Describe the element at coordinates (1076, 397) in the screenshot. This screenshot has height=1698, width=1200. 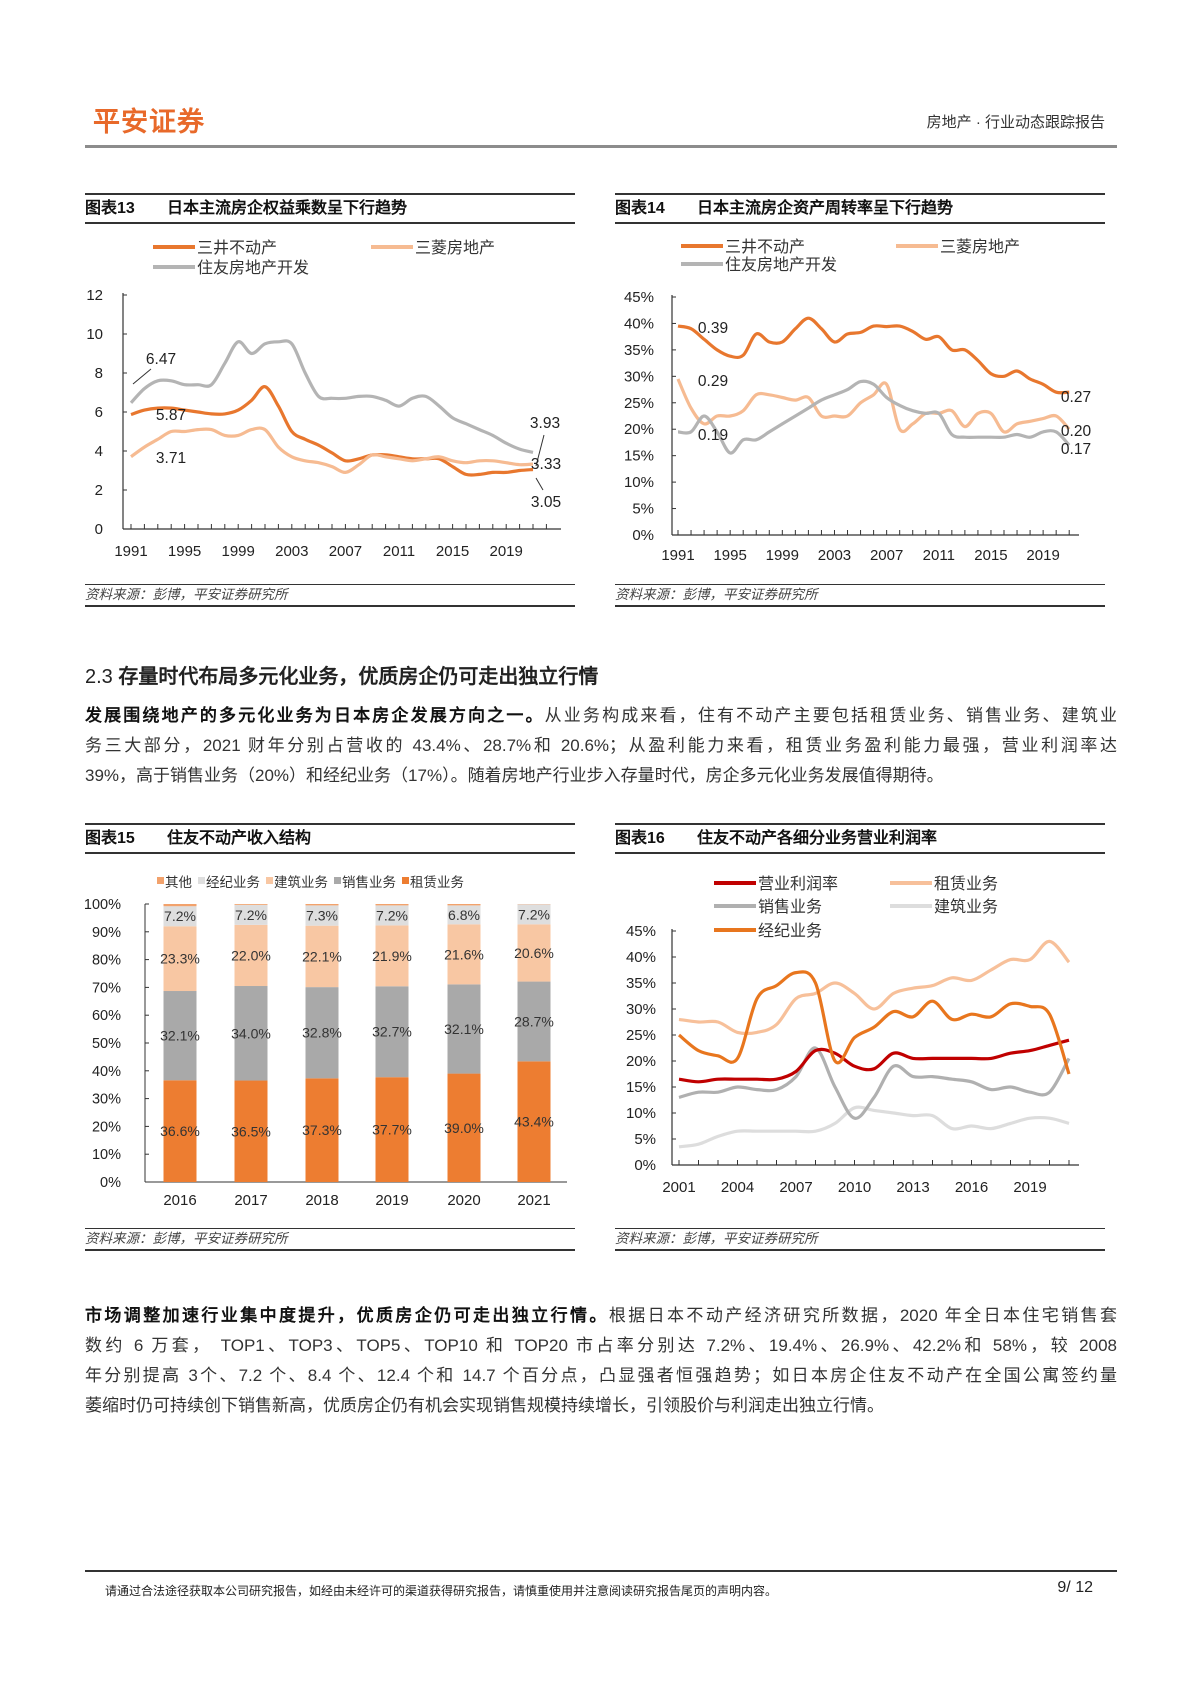
I see `data-label: 0.27` at that location.